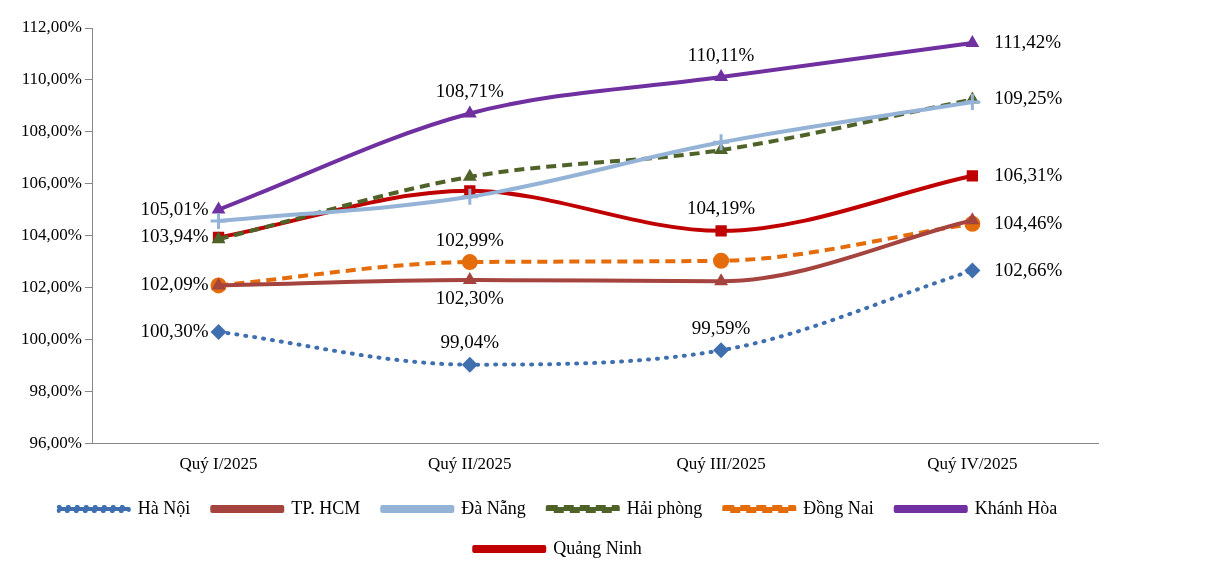 The image size is (1219, 580). I want to click on legend-label: Quảng Ninh, so click(597, 547).